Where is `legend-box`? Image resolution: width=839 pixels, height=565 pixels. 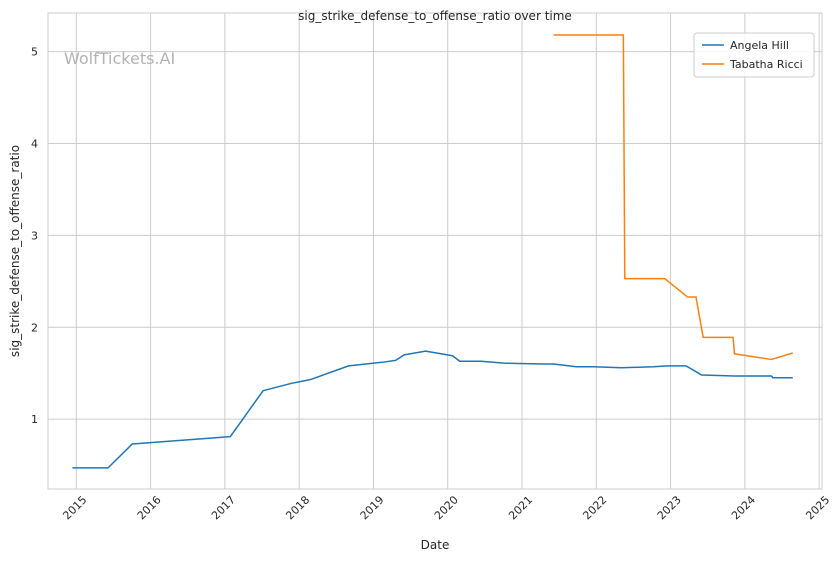 legend-box is located at coordinates (754, 55).